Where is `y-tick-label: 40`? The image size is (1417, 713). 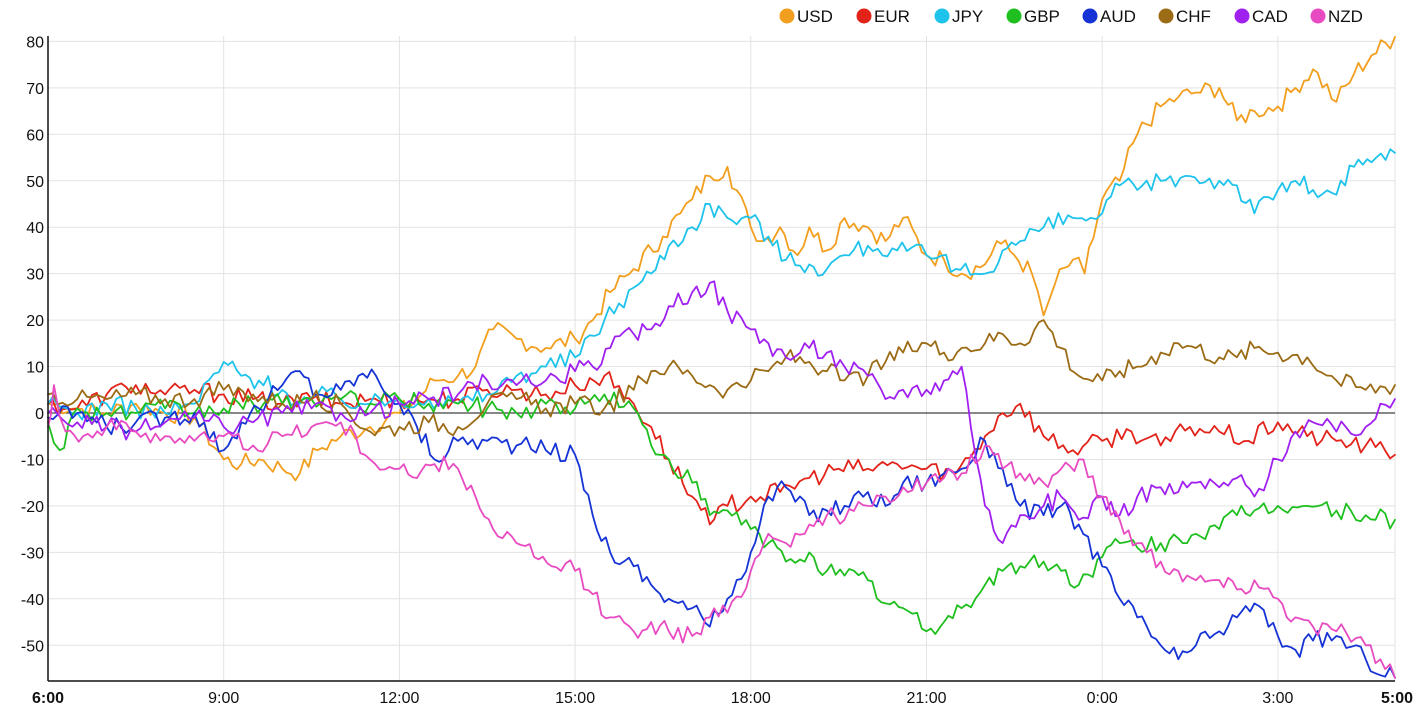 y-tick-label: 40 is located at coordinates (35, 228).